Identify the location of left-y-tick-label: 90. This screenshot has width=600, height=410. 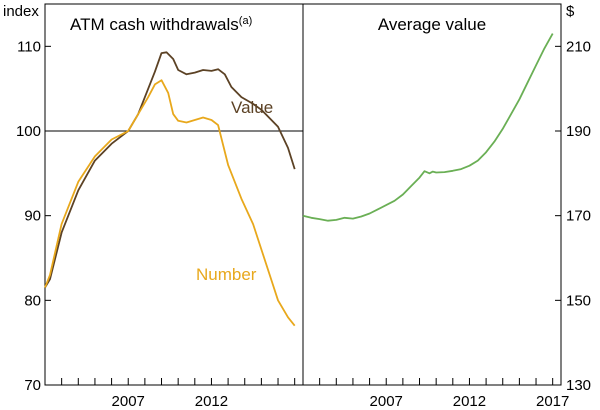
(32, 216).